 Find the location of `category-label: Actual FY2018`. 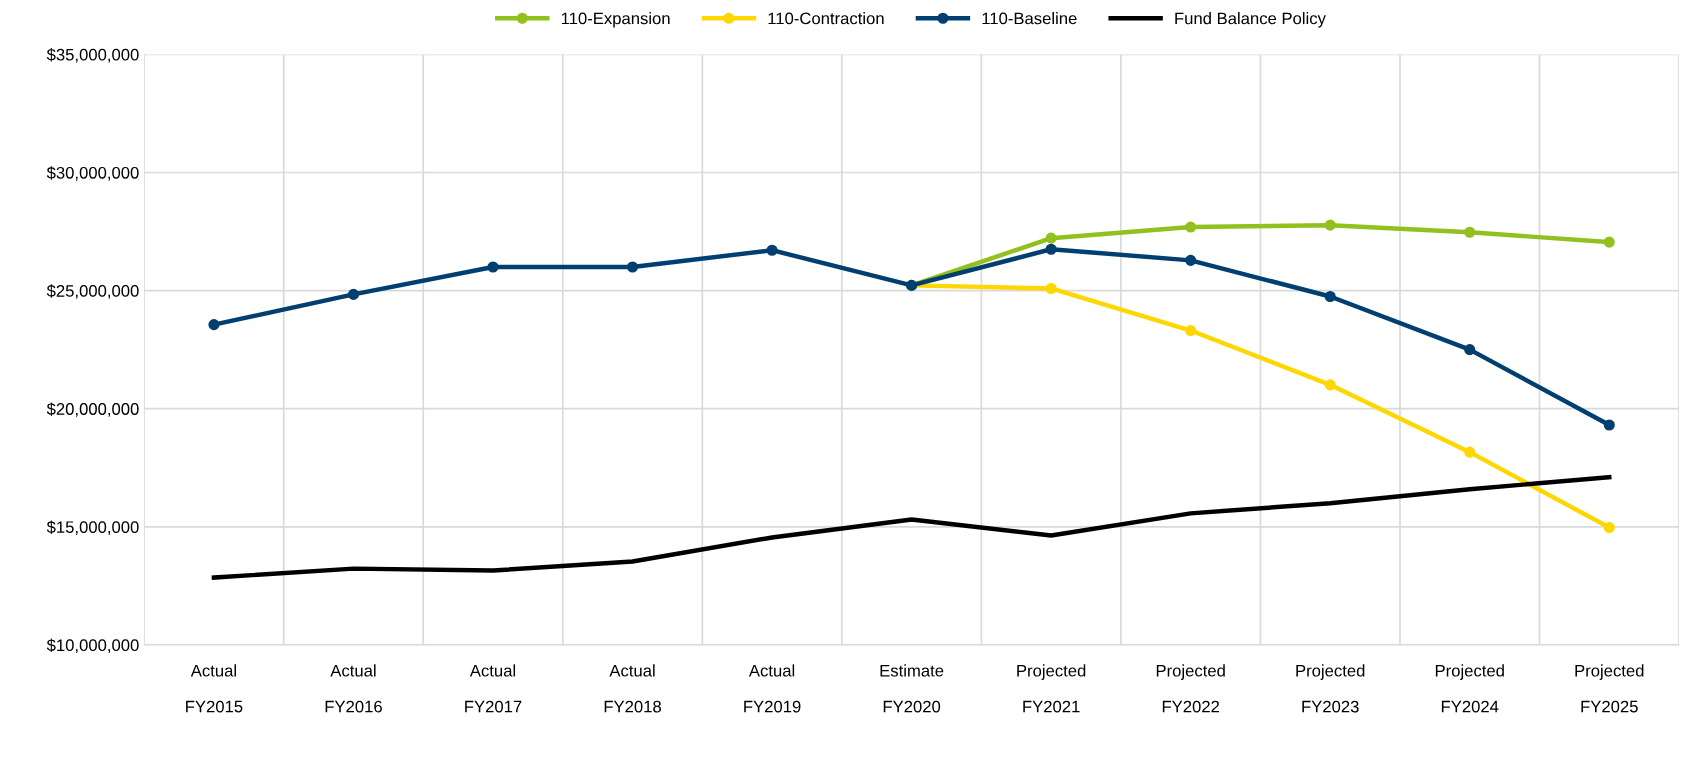

category-label: Actual FY2018 is located at coordinates (632, 688).